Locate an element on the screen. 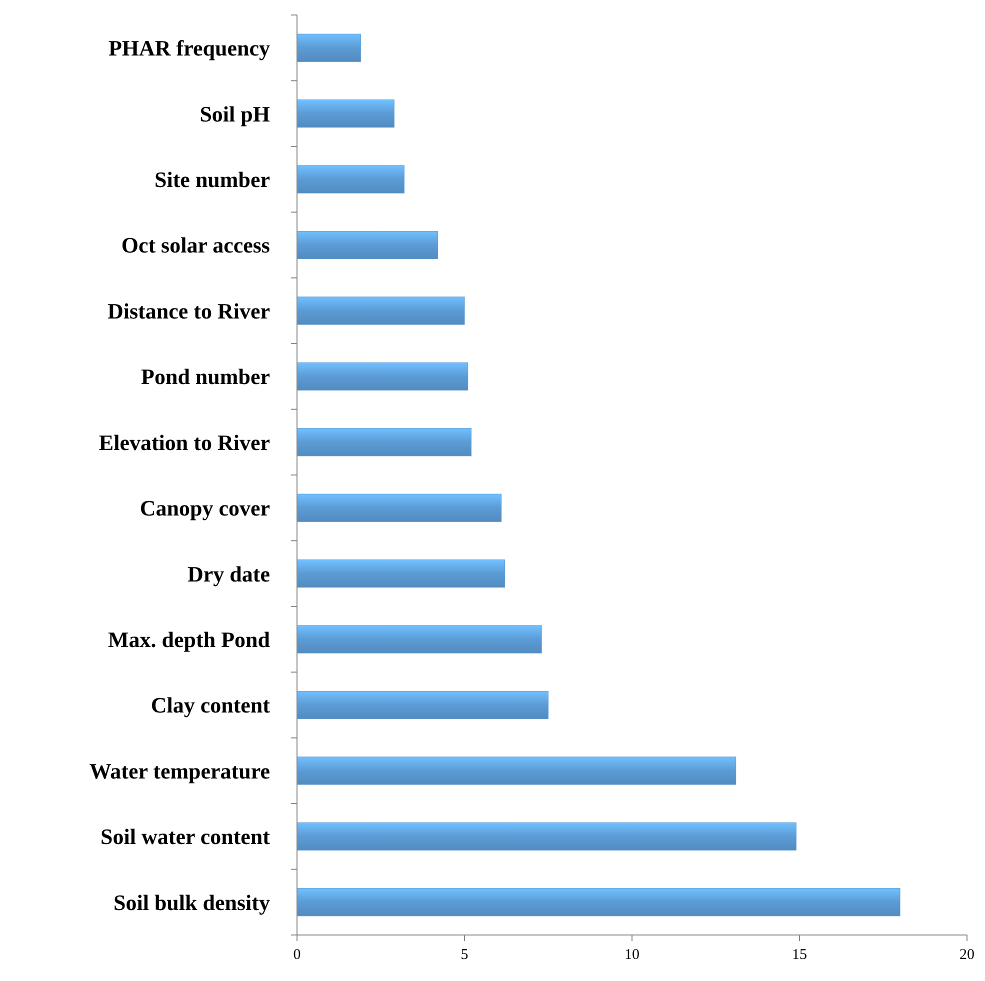 This screenshot has height=981, width=985. y-tick-label: Soil pH is located at coordinates (235, 113).